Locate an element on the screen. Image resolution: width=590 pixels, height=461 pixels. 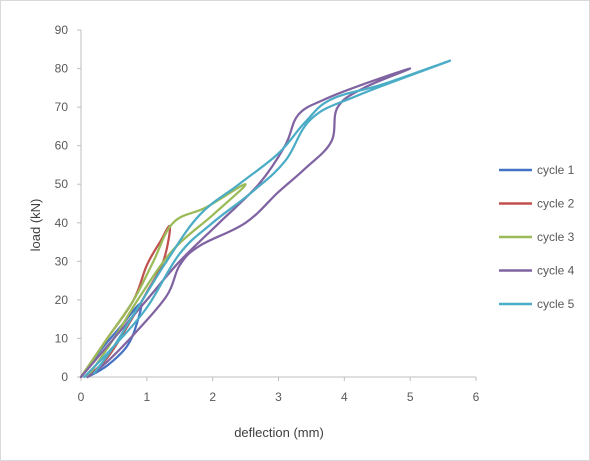
legend: cycle 1 cycle 2 cycle 3 cycle 4 cycle 5 is located at coordinates (537, 237).